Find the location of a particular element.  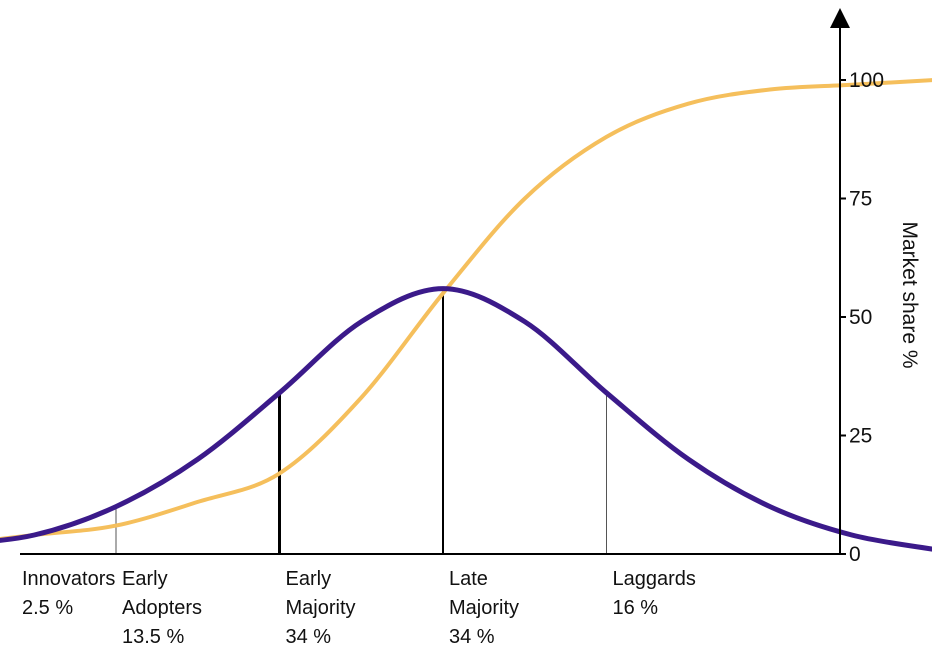

segment-label: Late Majority 34 % is located at coordinates (484, 608).